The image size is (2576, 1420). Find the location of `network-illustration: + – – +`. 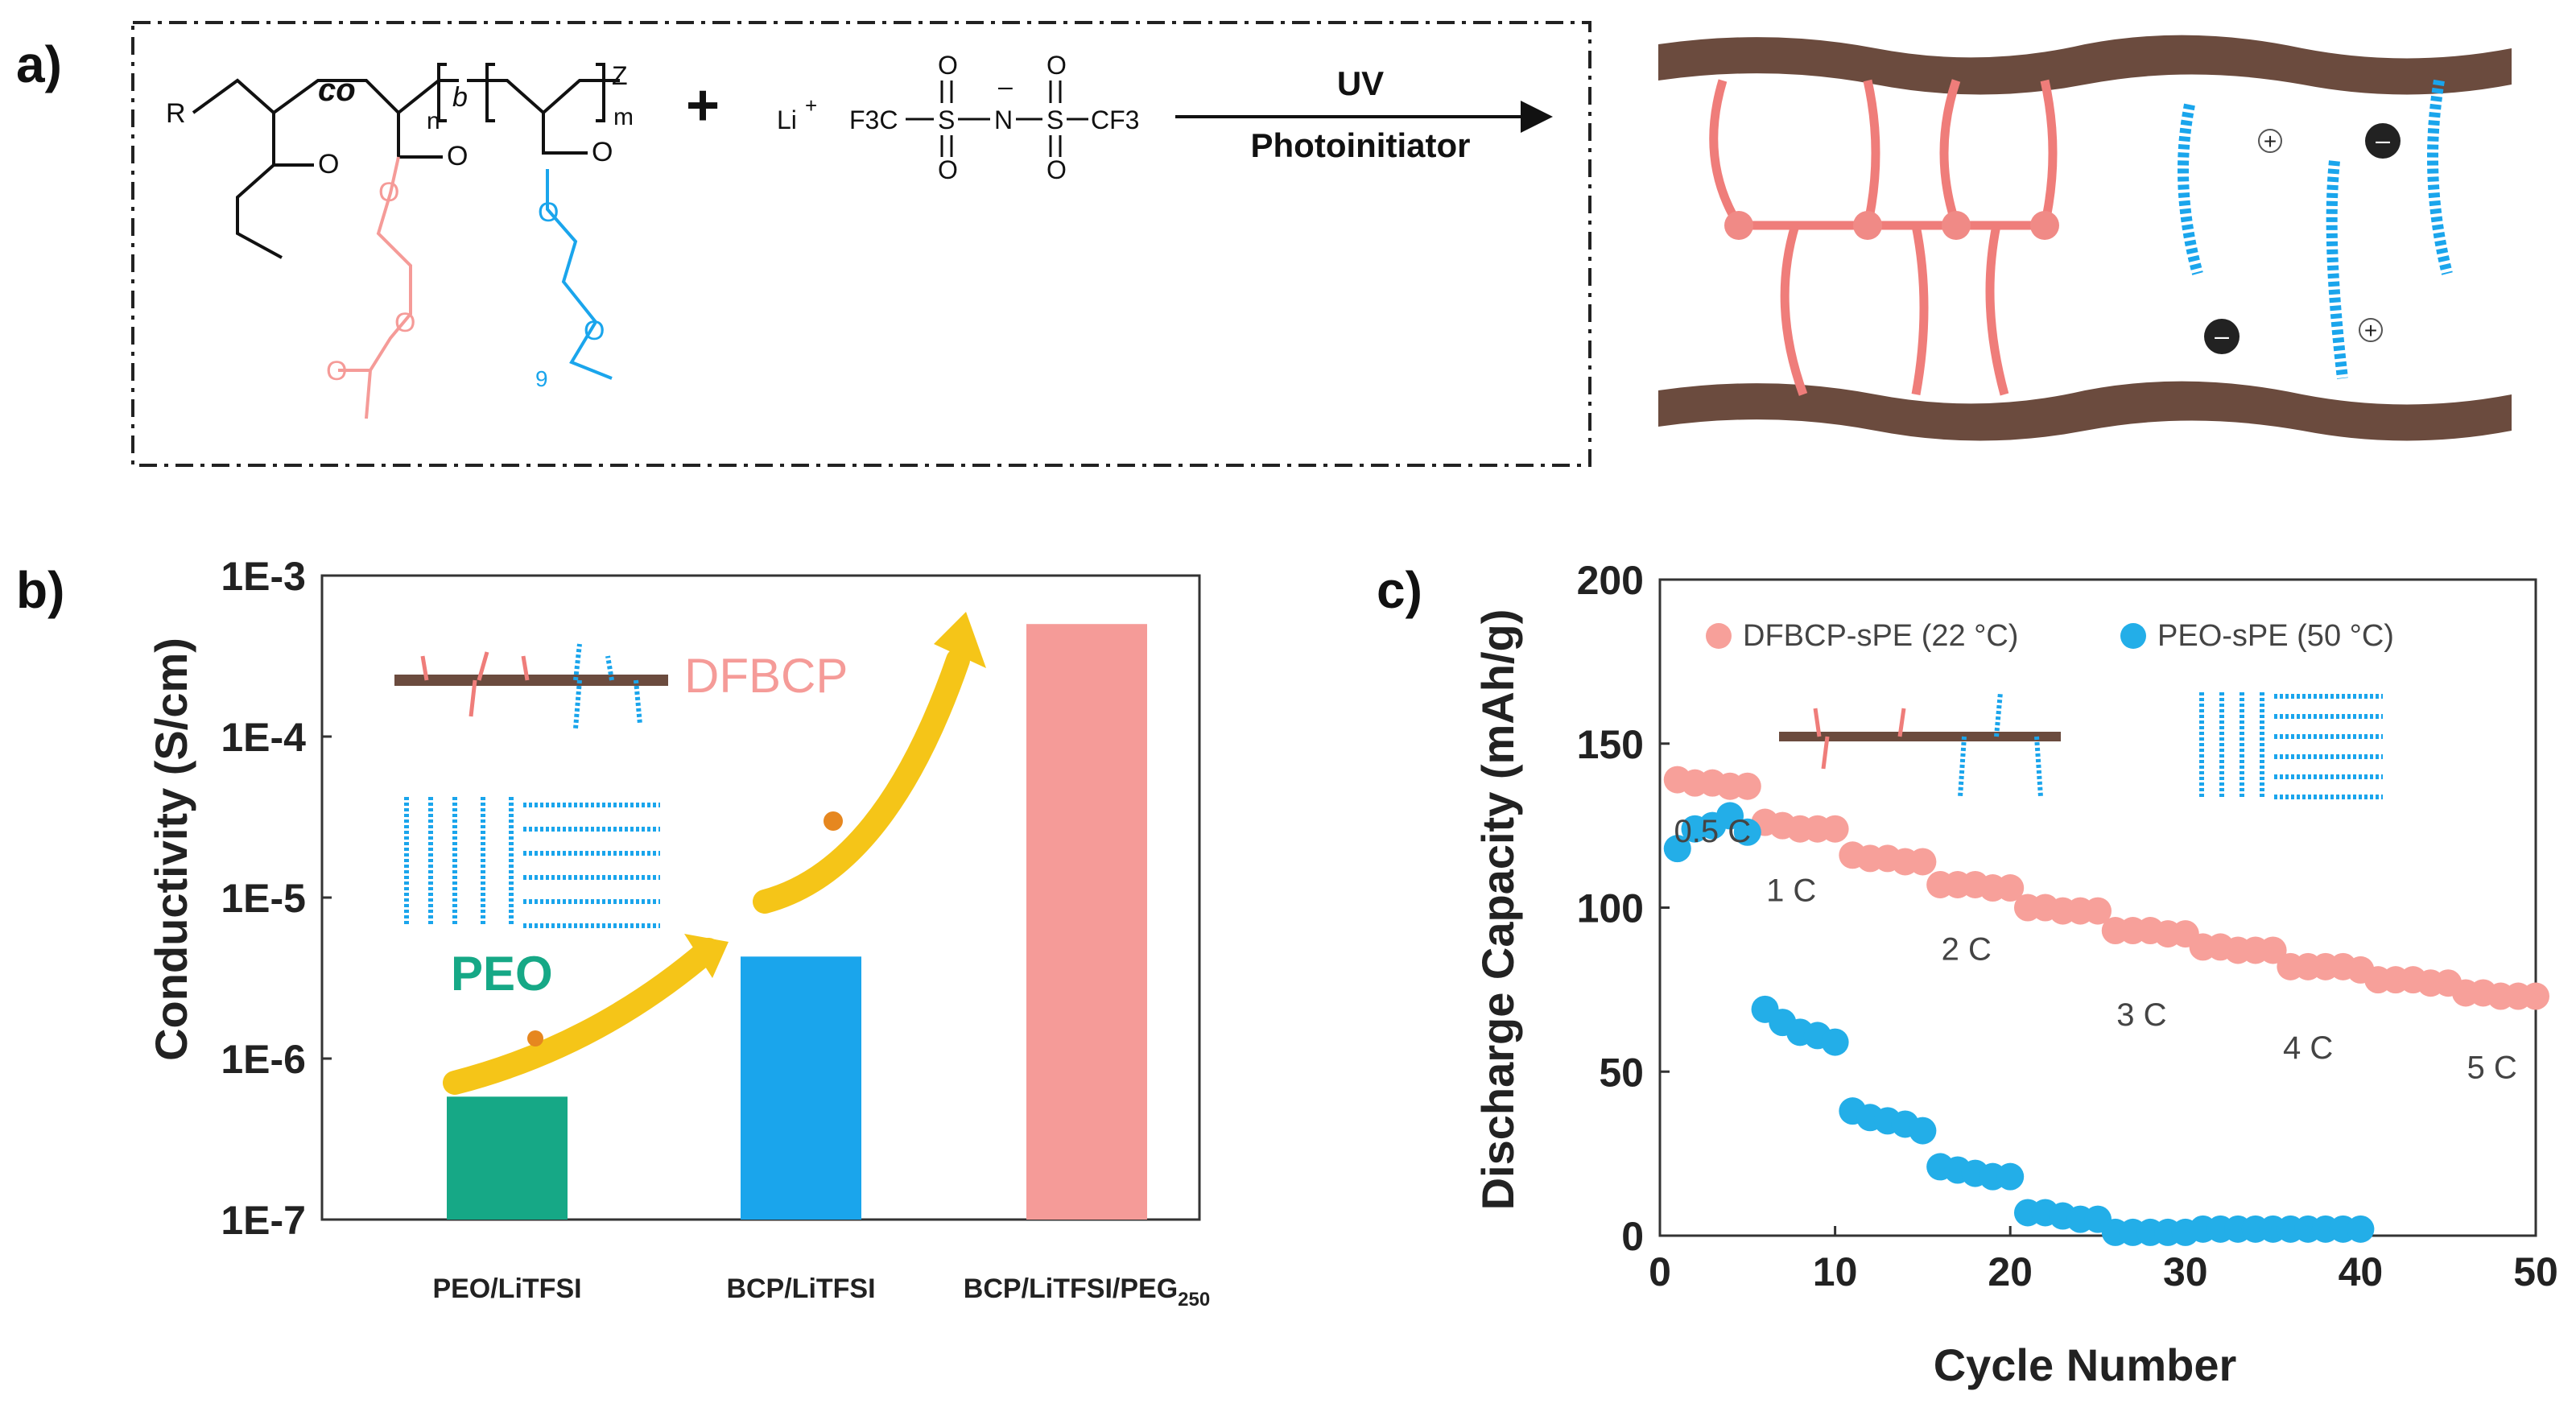

network-illustration: + – – + is located at coordinates (2085, 238).